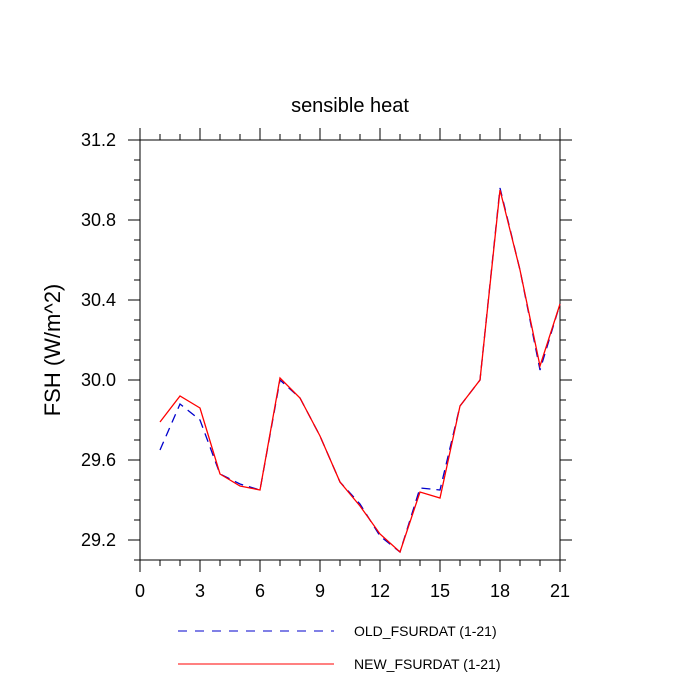 The image size is (700, 700). I want to click on y-tick-label: 30.4, so click(98, 300).